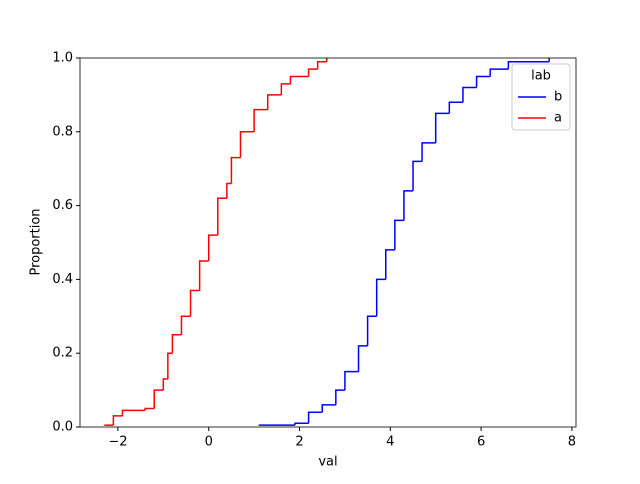 This screenshot has height=484, width=640. Describe the element at coordinates (299, 442) in the screenshot. I see `x-tick-label: 2` at that location.